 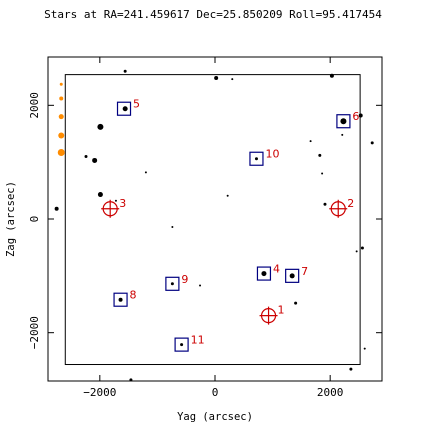 What do you see at coordinates (184, 279) in the screenshot?
I see `guide-star-label: 9` at bounding box center [184, 279].